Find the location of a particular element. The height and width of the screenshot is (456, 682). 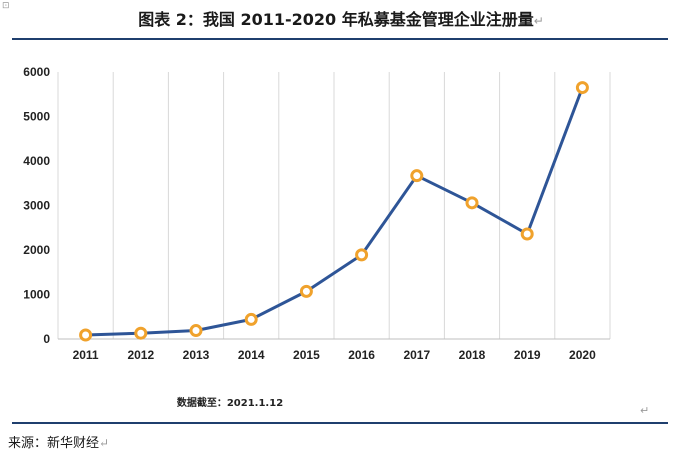

x-tick-label: 2020 is located at coordinates (582, 355).